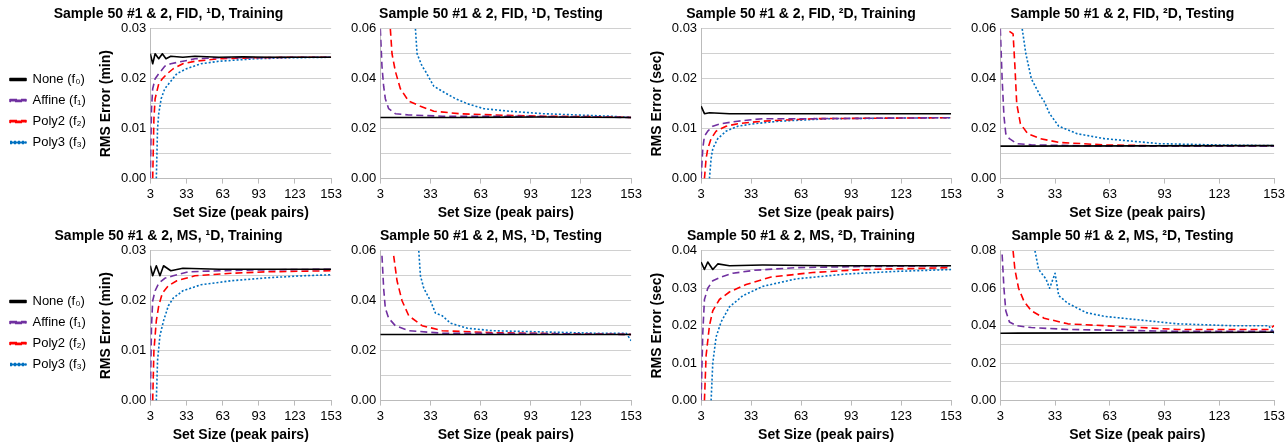 The height and width of the screenshot is (446, 1288). What do you see at coordinates (983, 250) in the screenshot?
I see `y-tick-label: 0.08` at bounding box center [983, 250].